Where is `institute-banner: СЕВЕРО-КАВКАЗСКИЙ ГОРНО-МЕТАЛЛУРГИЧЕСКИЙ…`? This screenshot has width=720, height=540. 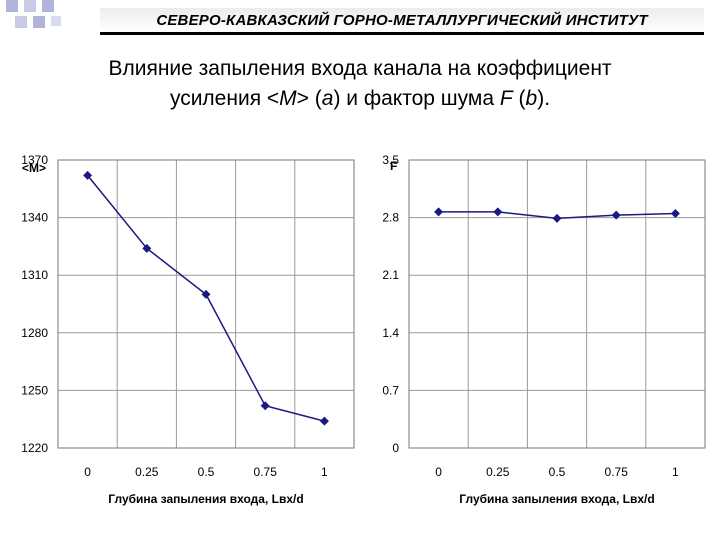 institute-banner: СЕВЕРО-КАВКАЗСКИЙ ГОРНО-МЕТАЛЛУРГИЧЕСКИЙ… is located at coordinates (402, 21).